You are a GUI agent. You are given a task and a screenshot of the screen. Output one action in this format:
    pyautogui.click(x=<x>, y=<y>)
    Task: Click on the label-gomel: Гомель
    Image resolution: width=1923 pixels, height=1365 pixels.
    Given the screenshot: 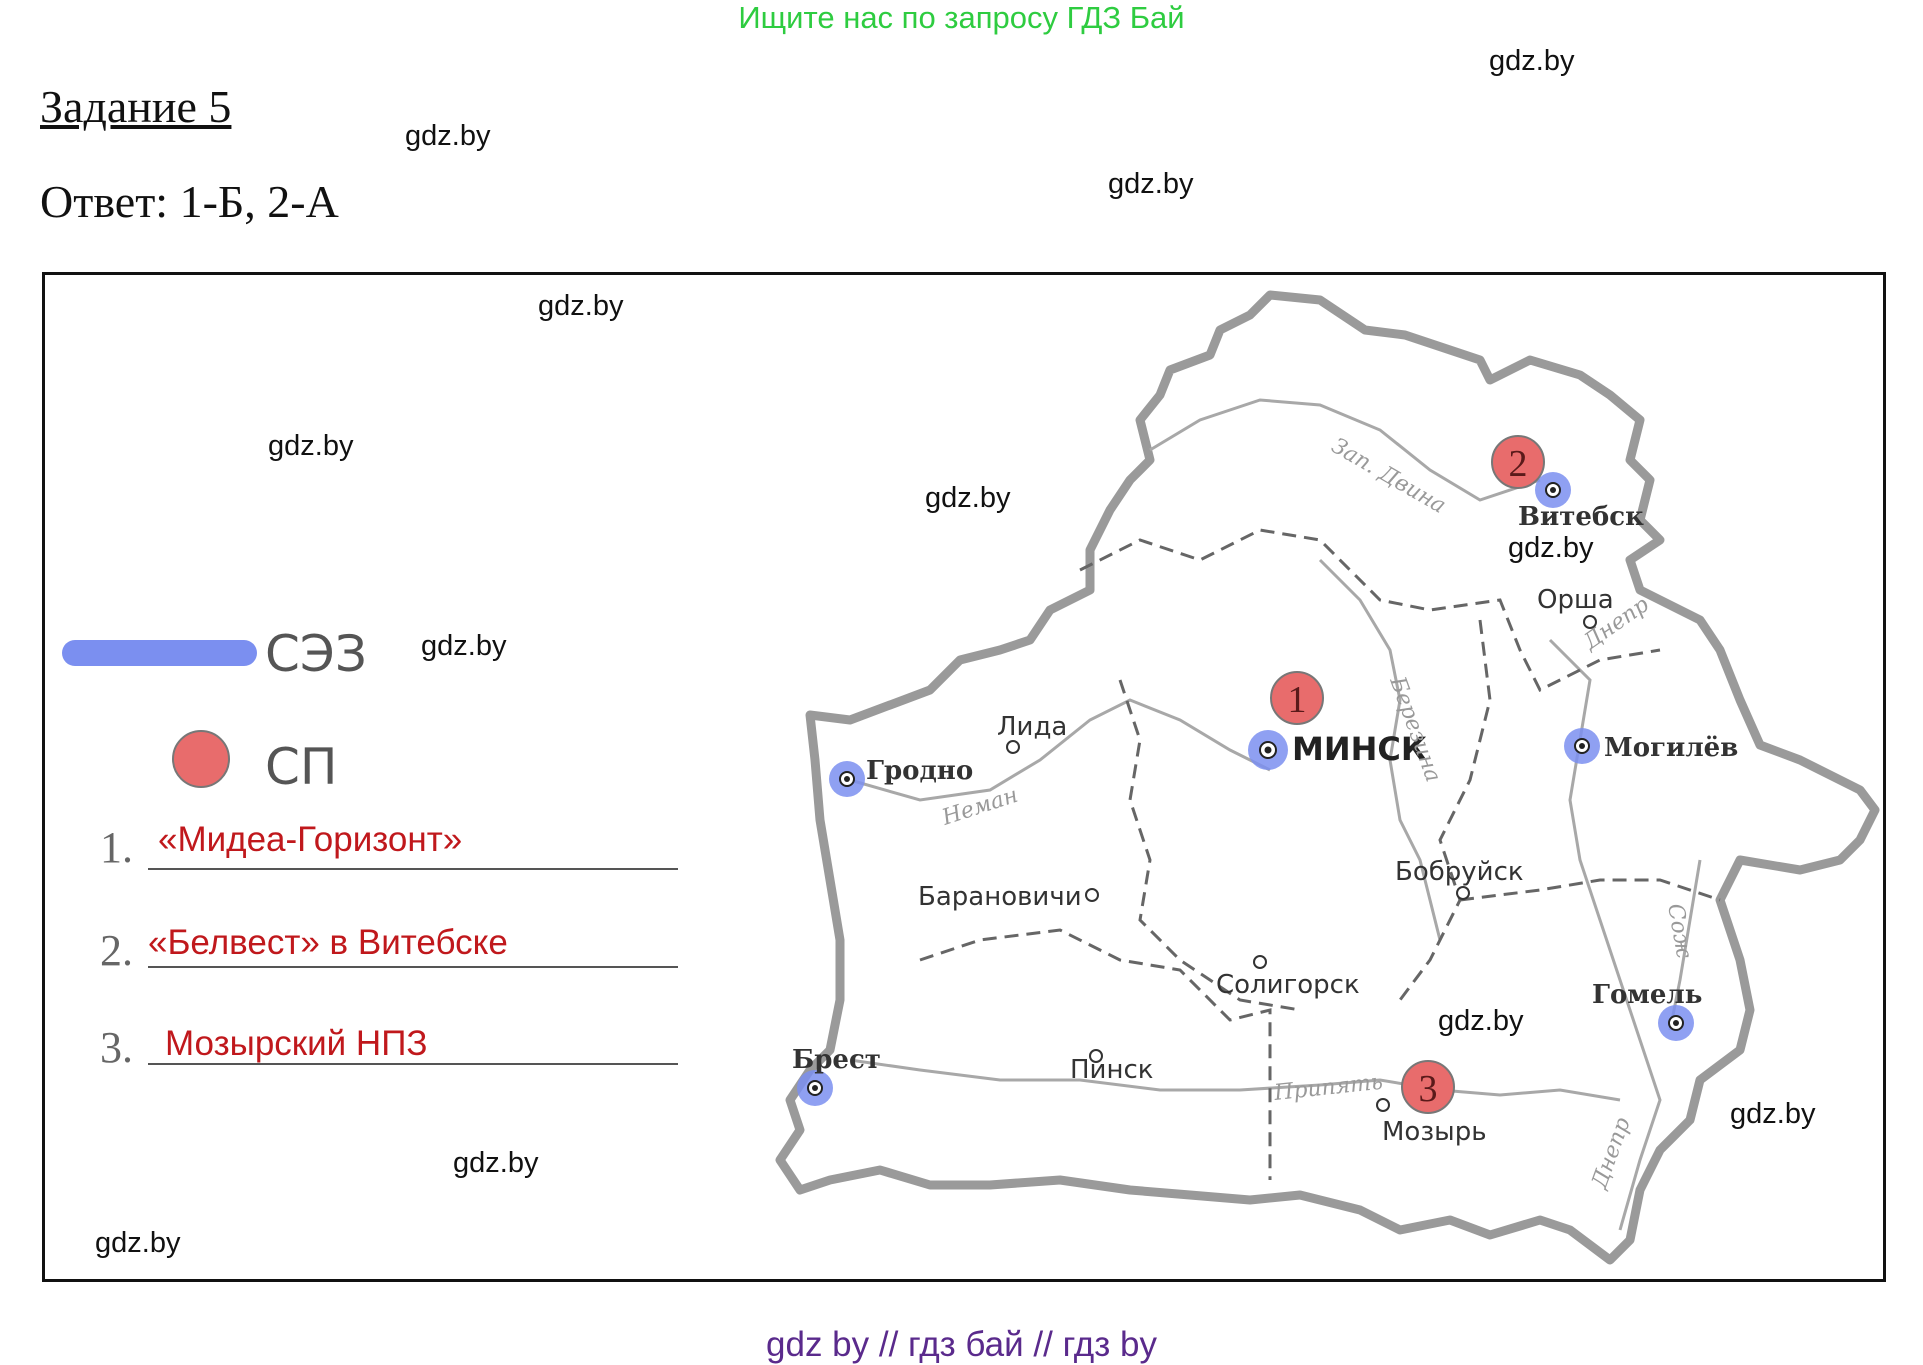 What is the action you would take?
    pyautogui.click(x=1647, y=995)
    